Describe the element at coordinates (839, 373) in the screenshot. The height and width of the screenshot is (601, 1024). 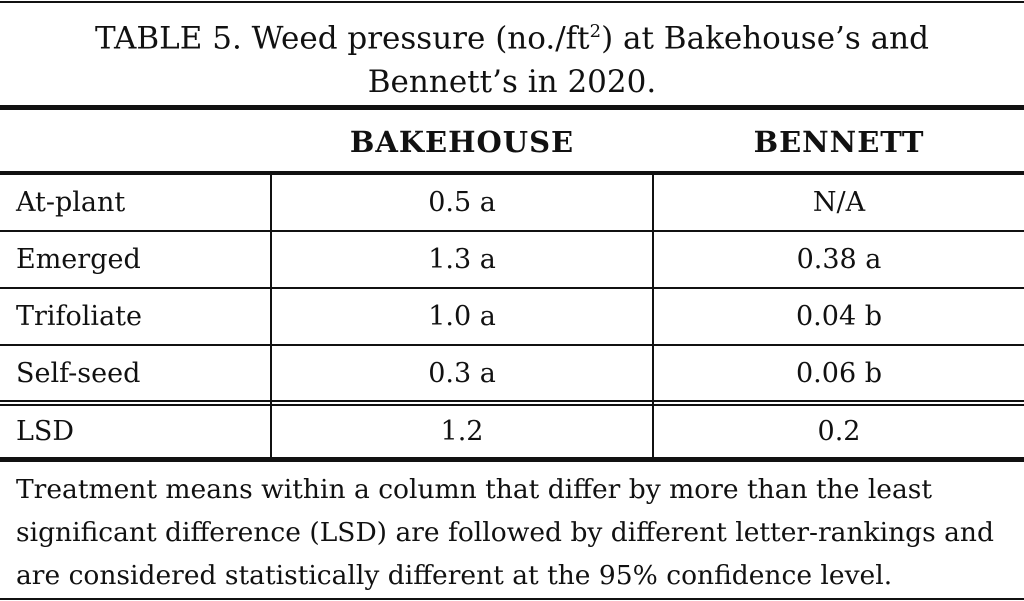
I see `table-cell: 0.06 b` at that location.